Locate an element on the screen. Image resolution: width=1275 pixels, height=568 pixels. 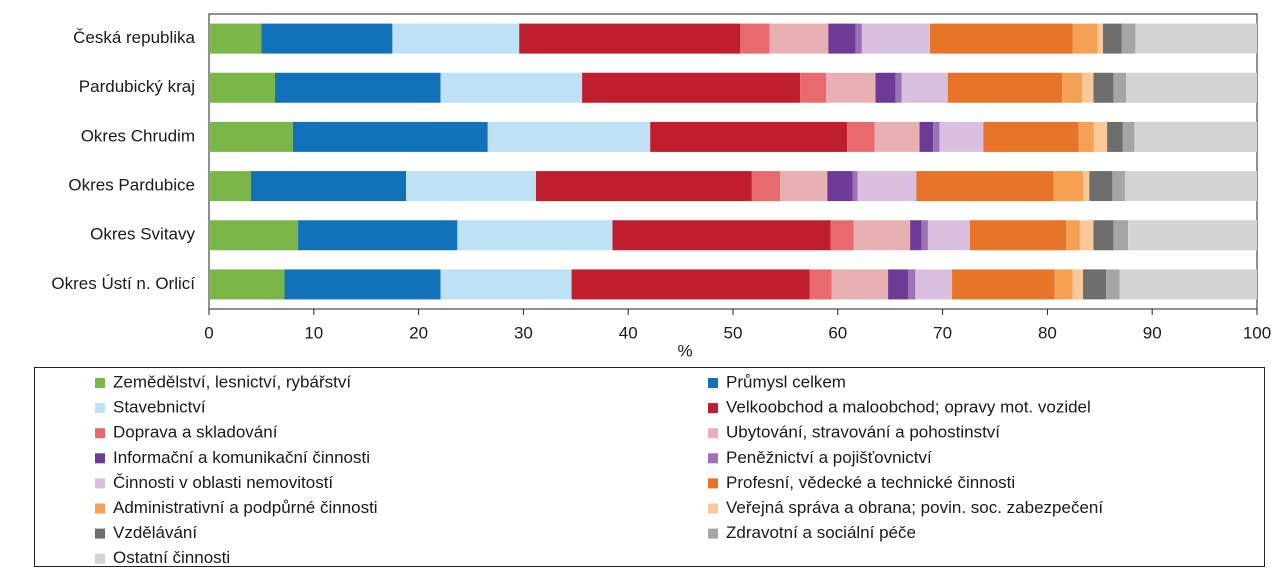
y-tick-label: Pardubický kraj is located at coordinates (137, 86).